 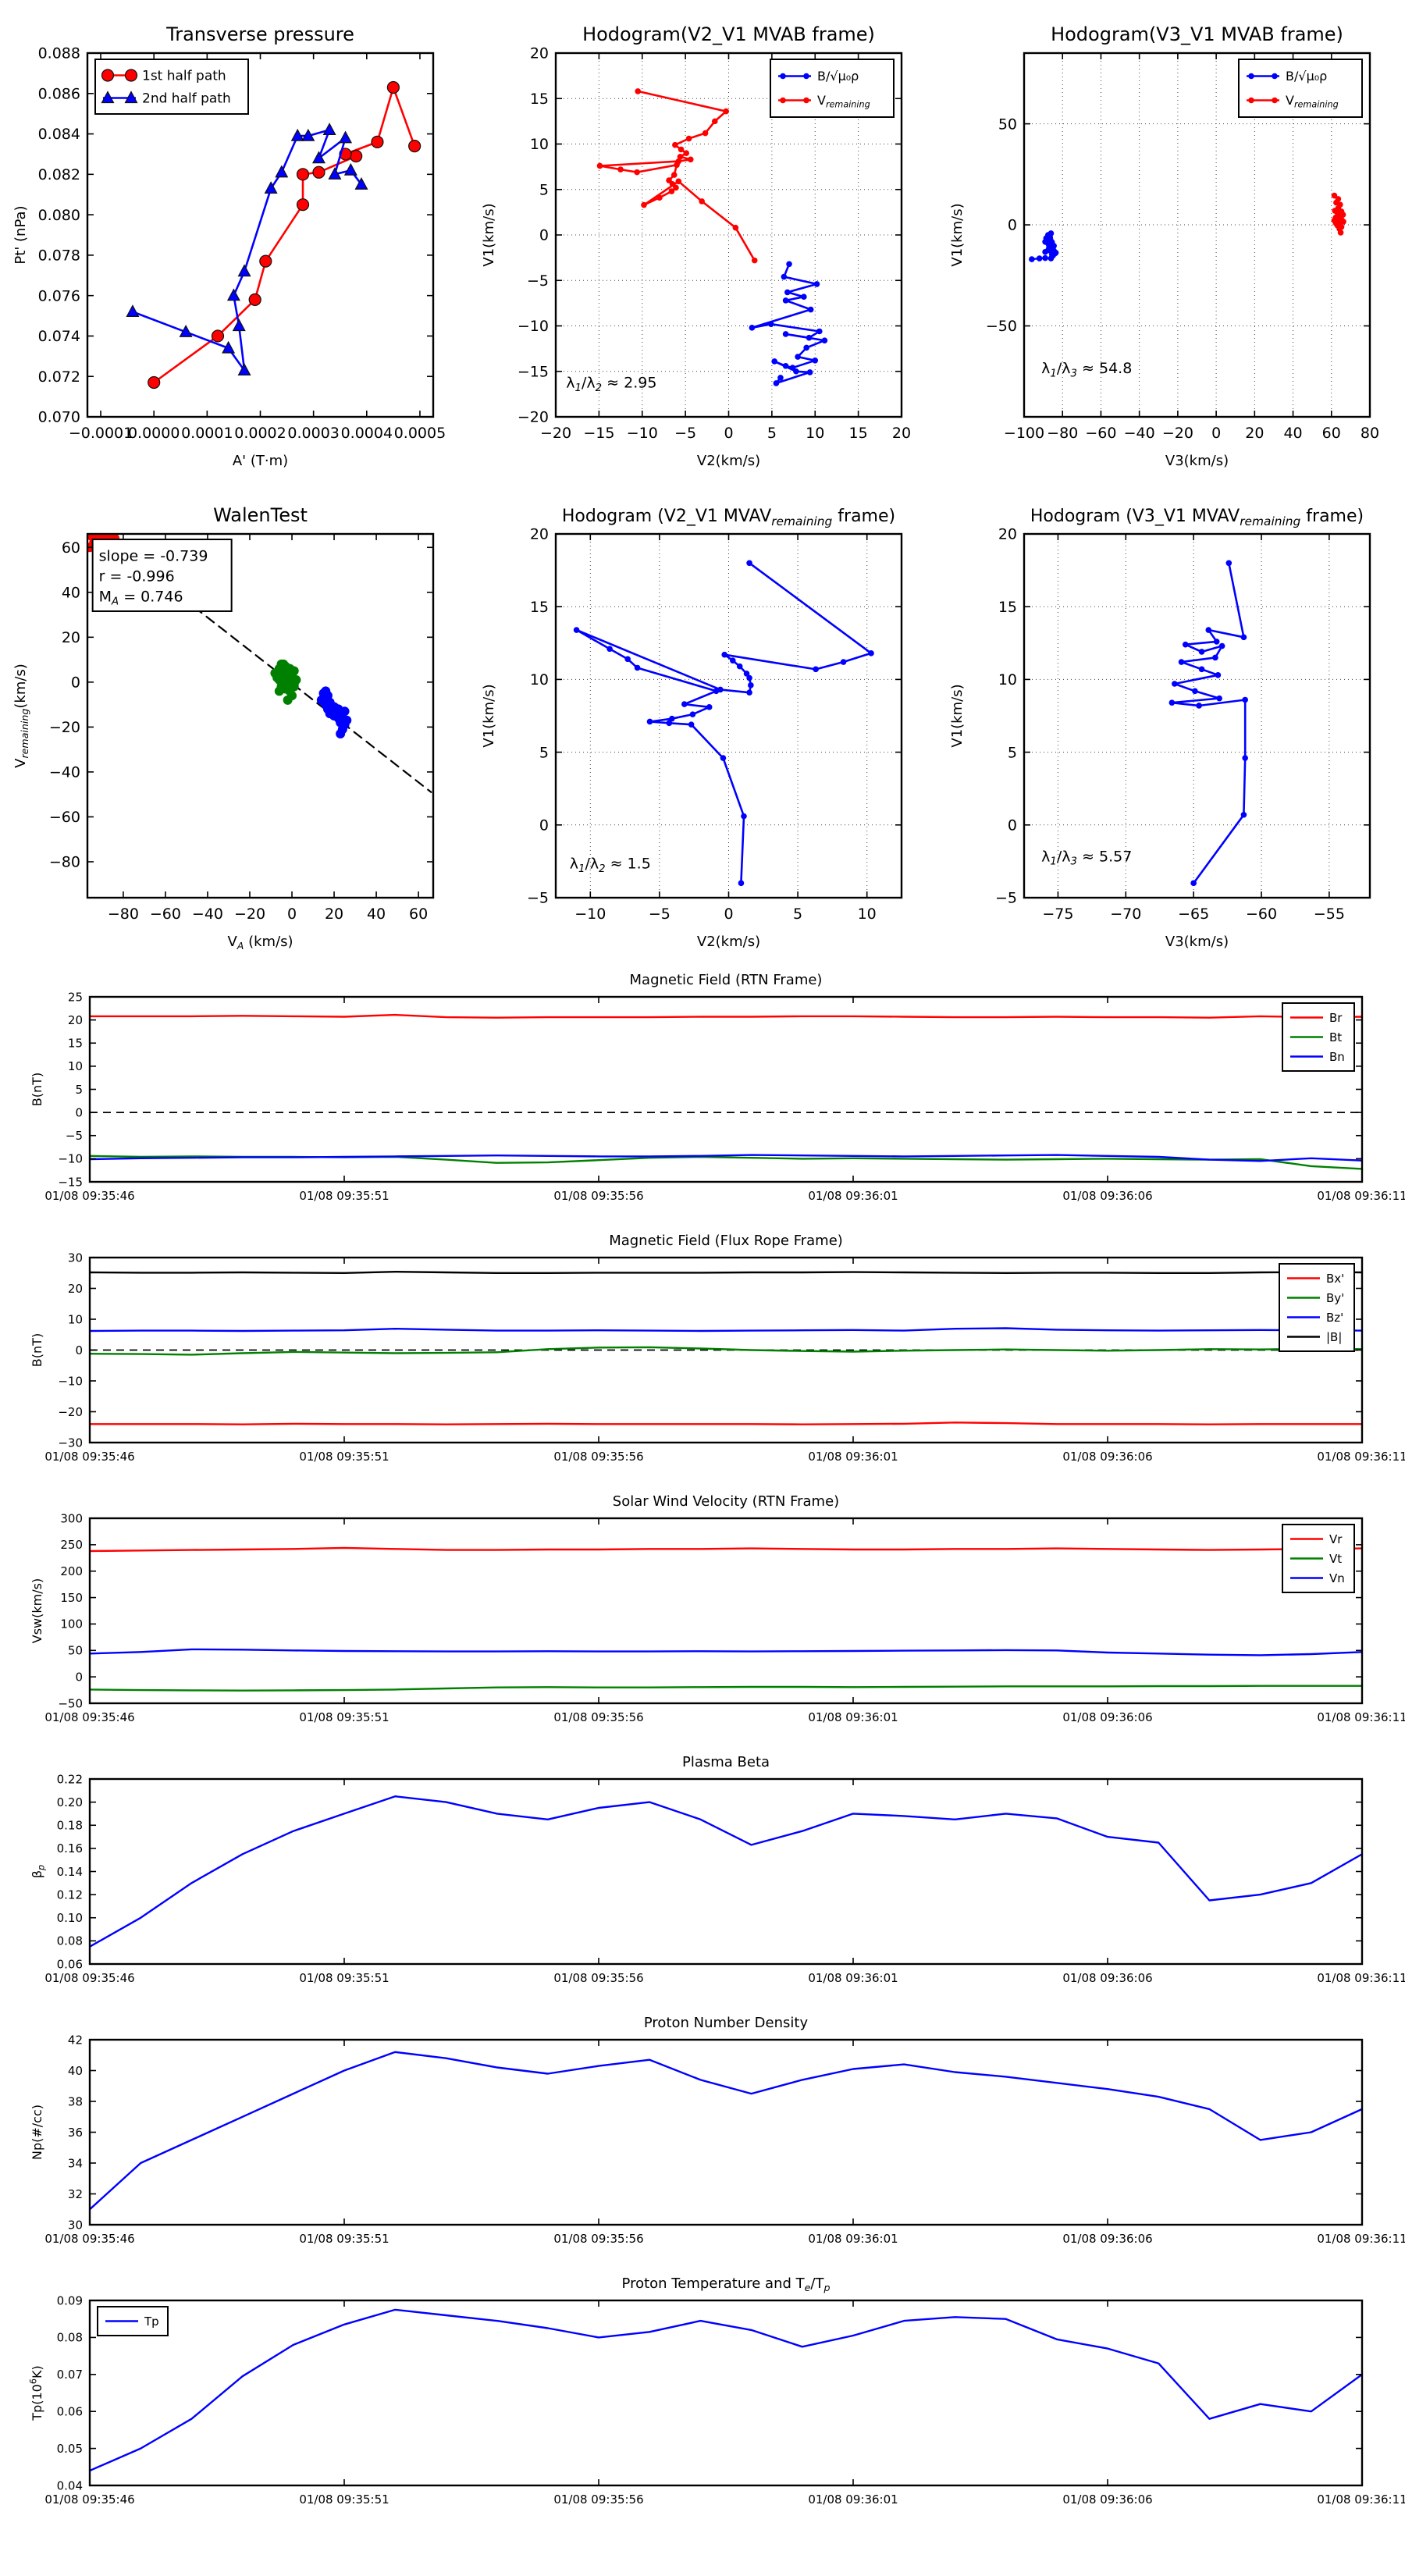 What do you see at coordinates (599, 434) in the screenshot?
I see `svg-text: −15` at bounding box center [599, 434].